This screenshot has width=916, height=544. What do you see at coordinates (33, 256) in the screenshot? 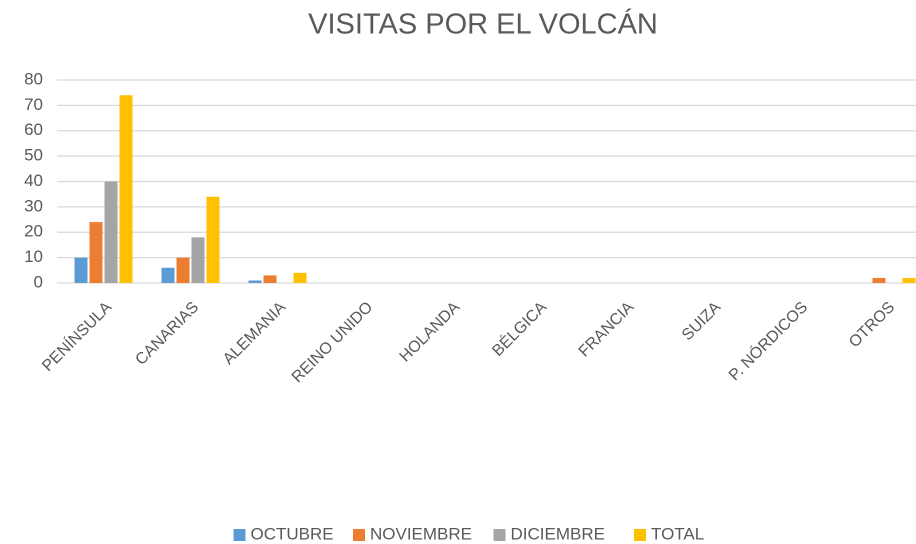
I see `y-tick-label: 10` at bounding box center [33, 256].